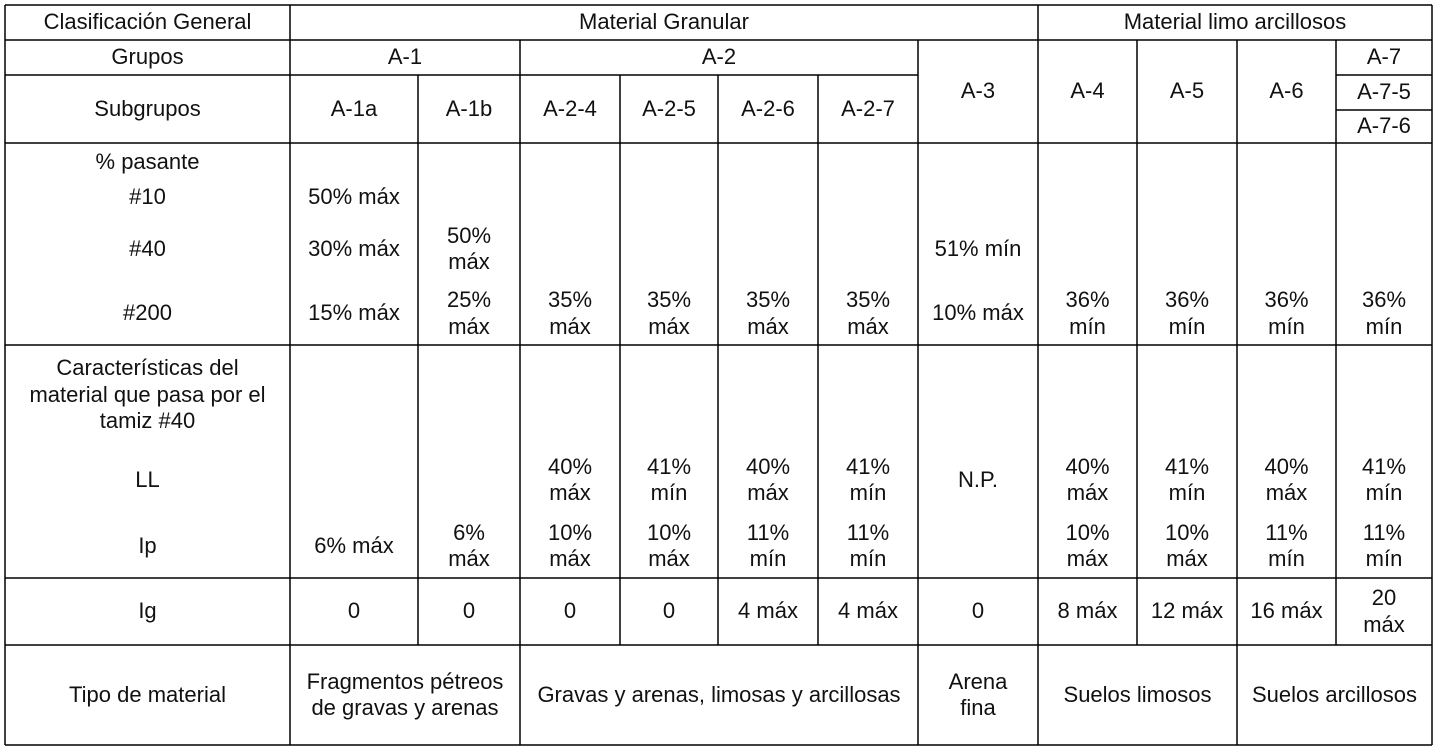 The height and width of the screenshot is (752, 1440). Describe the element at coordinates (664, 22) in the screenshot. I see `header-cell: Material Granular` at that location.